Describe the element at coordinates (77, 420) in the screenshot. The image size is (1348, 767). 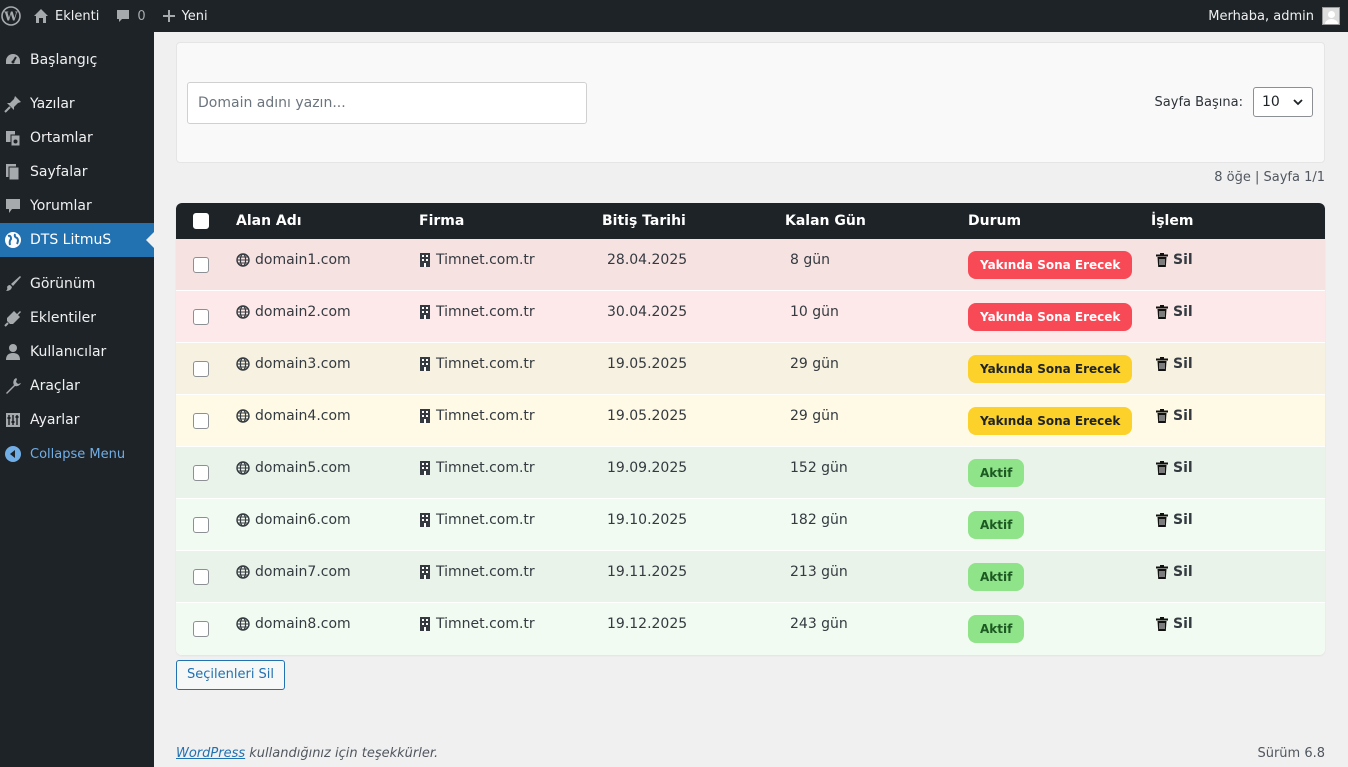
I see `sidebar-item-settings: Ayarlar` at that location.